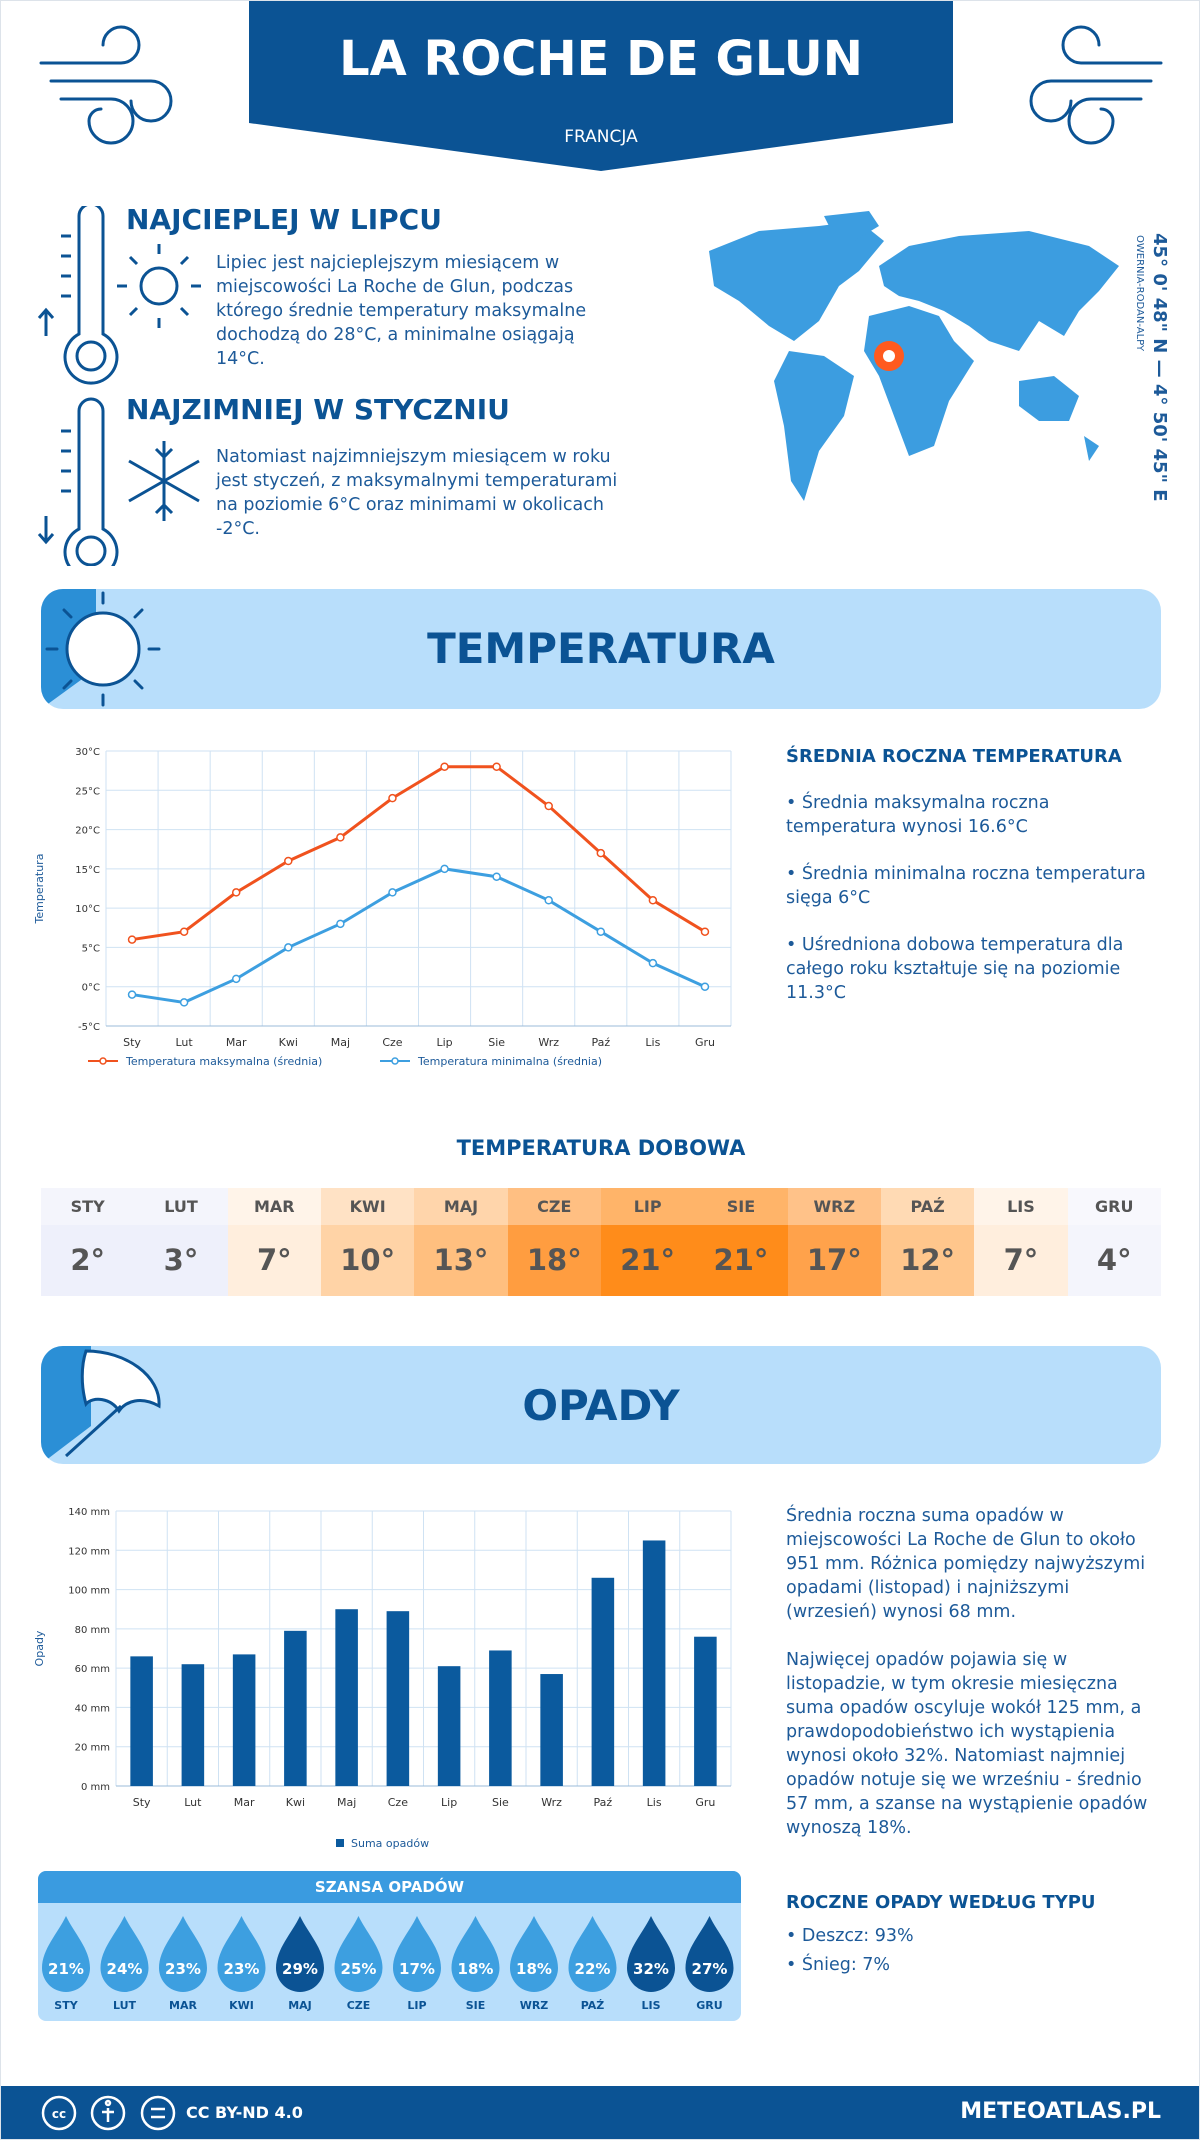 The width and height of the screenshot is (1200, 2140). What do you see at coordinates (367, 1206) in the screenshot?
I see `daily-month: KWI` at bounding box center [367, 1206].